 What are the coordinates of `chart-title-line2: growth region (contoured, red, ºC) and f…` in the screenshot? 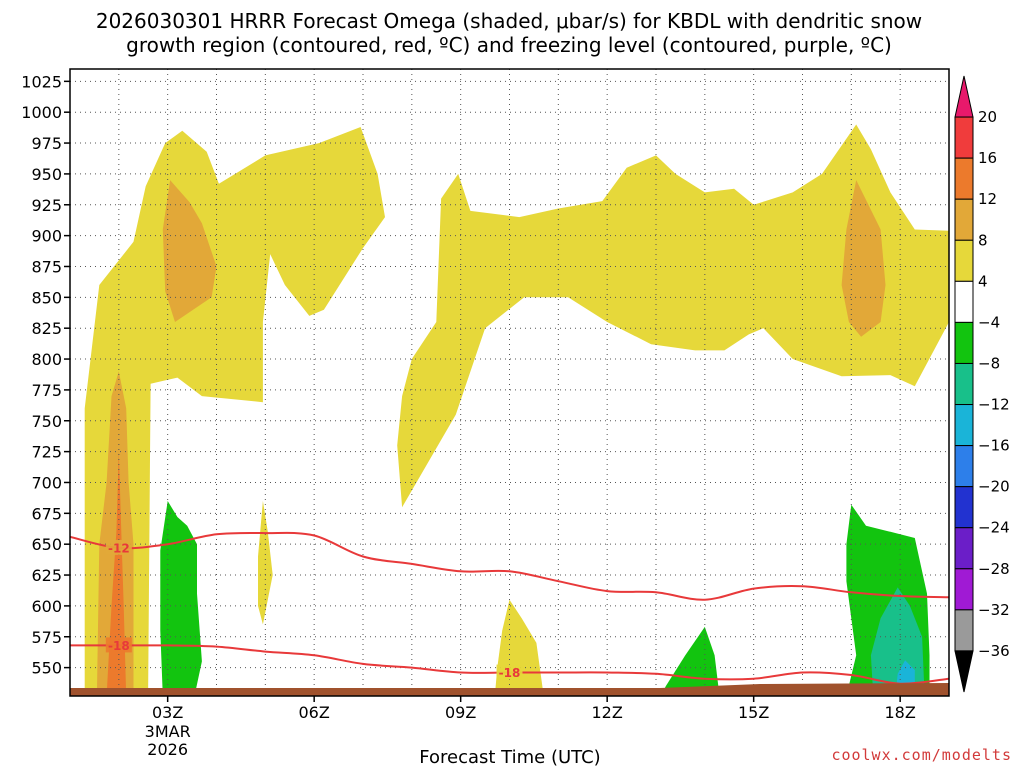 It's located at (509, 45).